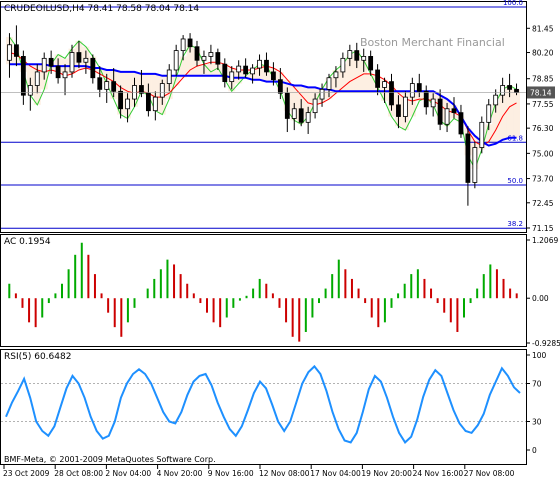  What do you see at coordinates (489, 473) in the screenshot?
I see `time-tick-label: 27 Nov 08:00` at bounding box center [489, 473].